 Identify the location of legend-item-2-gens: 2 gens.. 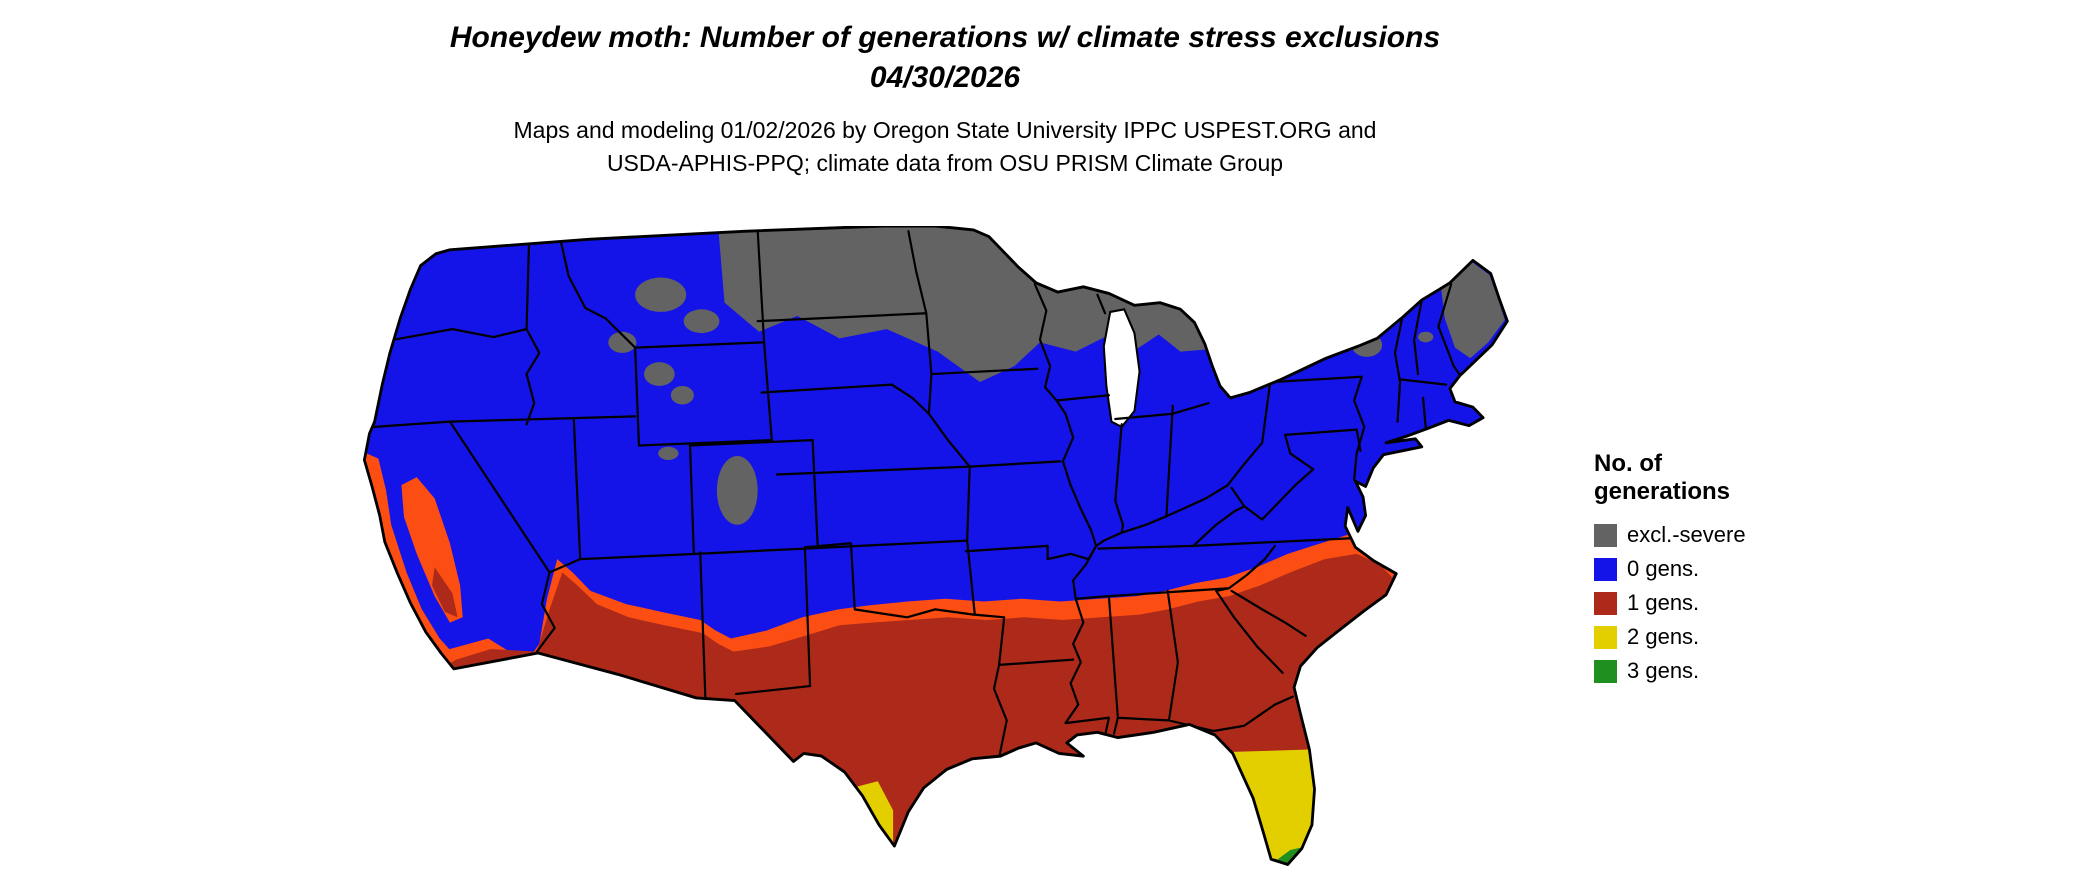
(1670, 637).